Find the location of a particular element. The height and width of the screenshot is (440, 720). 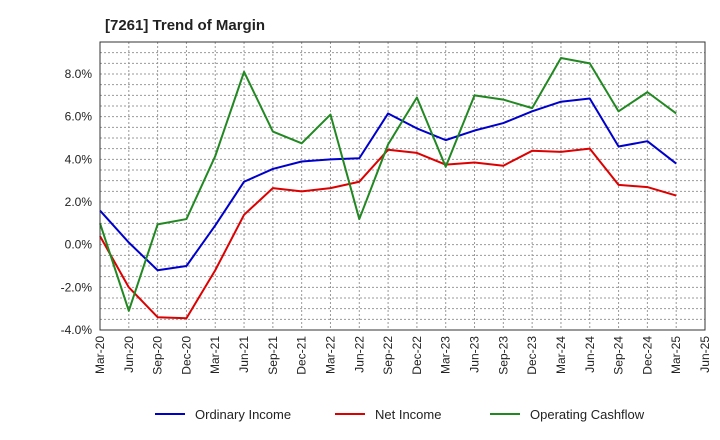

x-tick-label: Sep-21 is located at coordinates (273, 355).